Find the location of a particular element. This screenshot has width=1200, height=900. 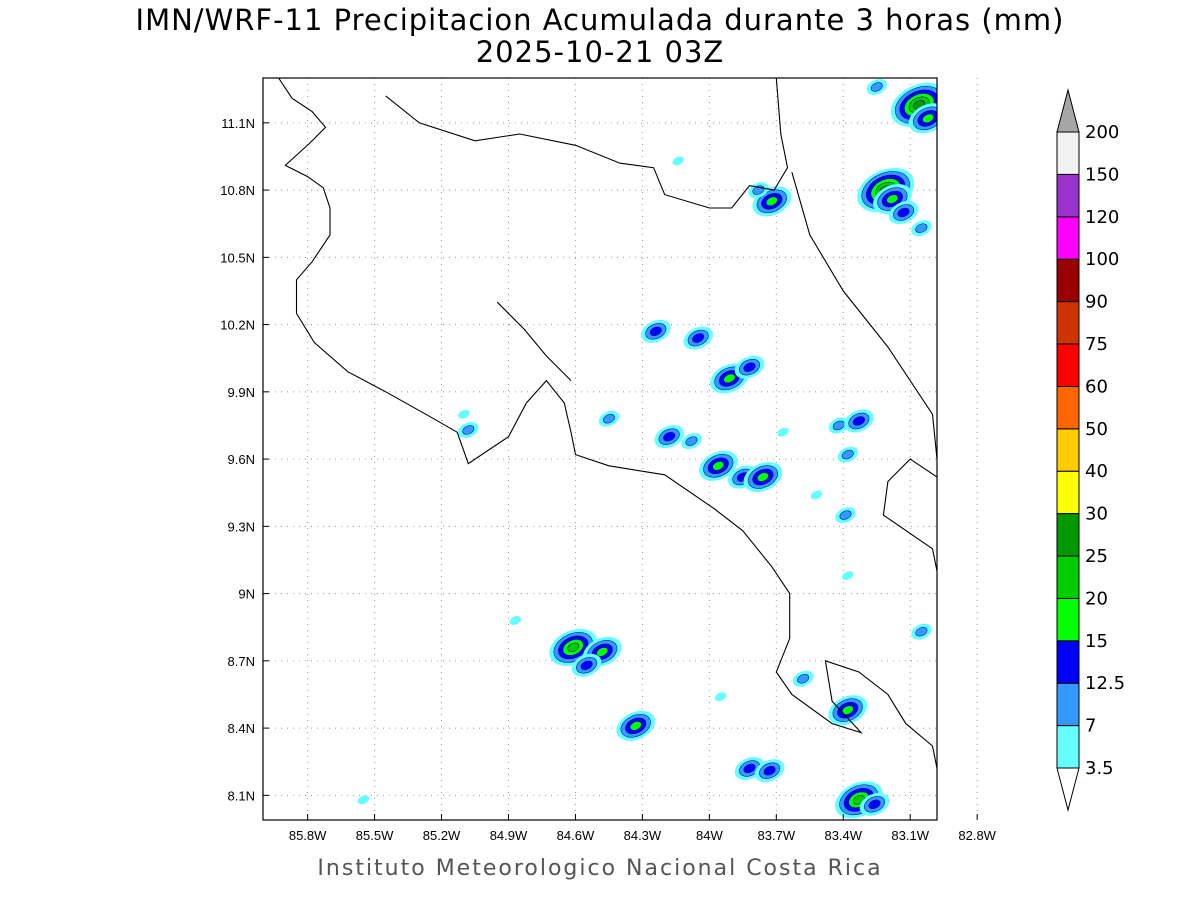

lat-tick-label: 9.3N is located at coordinates (241, 526).